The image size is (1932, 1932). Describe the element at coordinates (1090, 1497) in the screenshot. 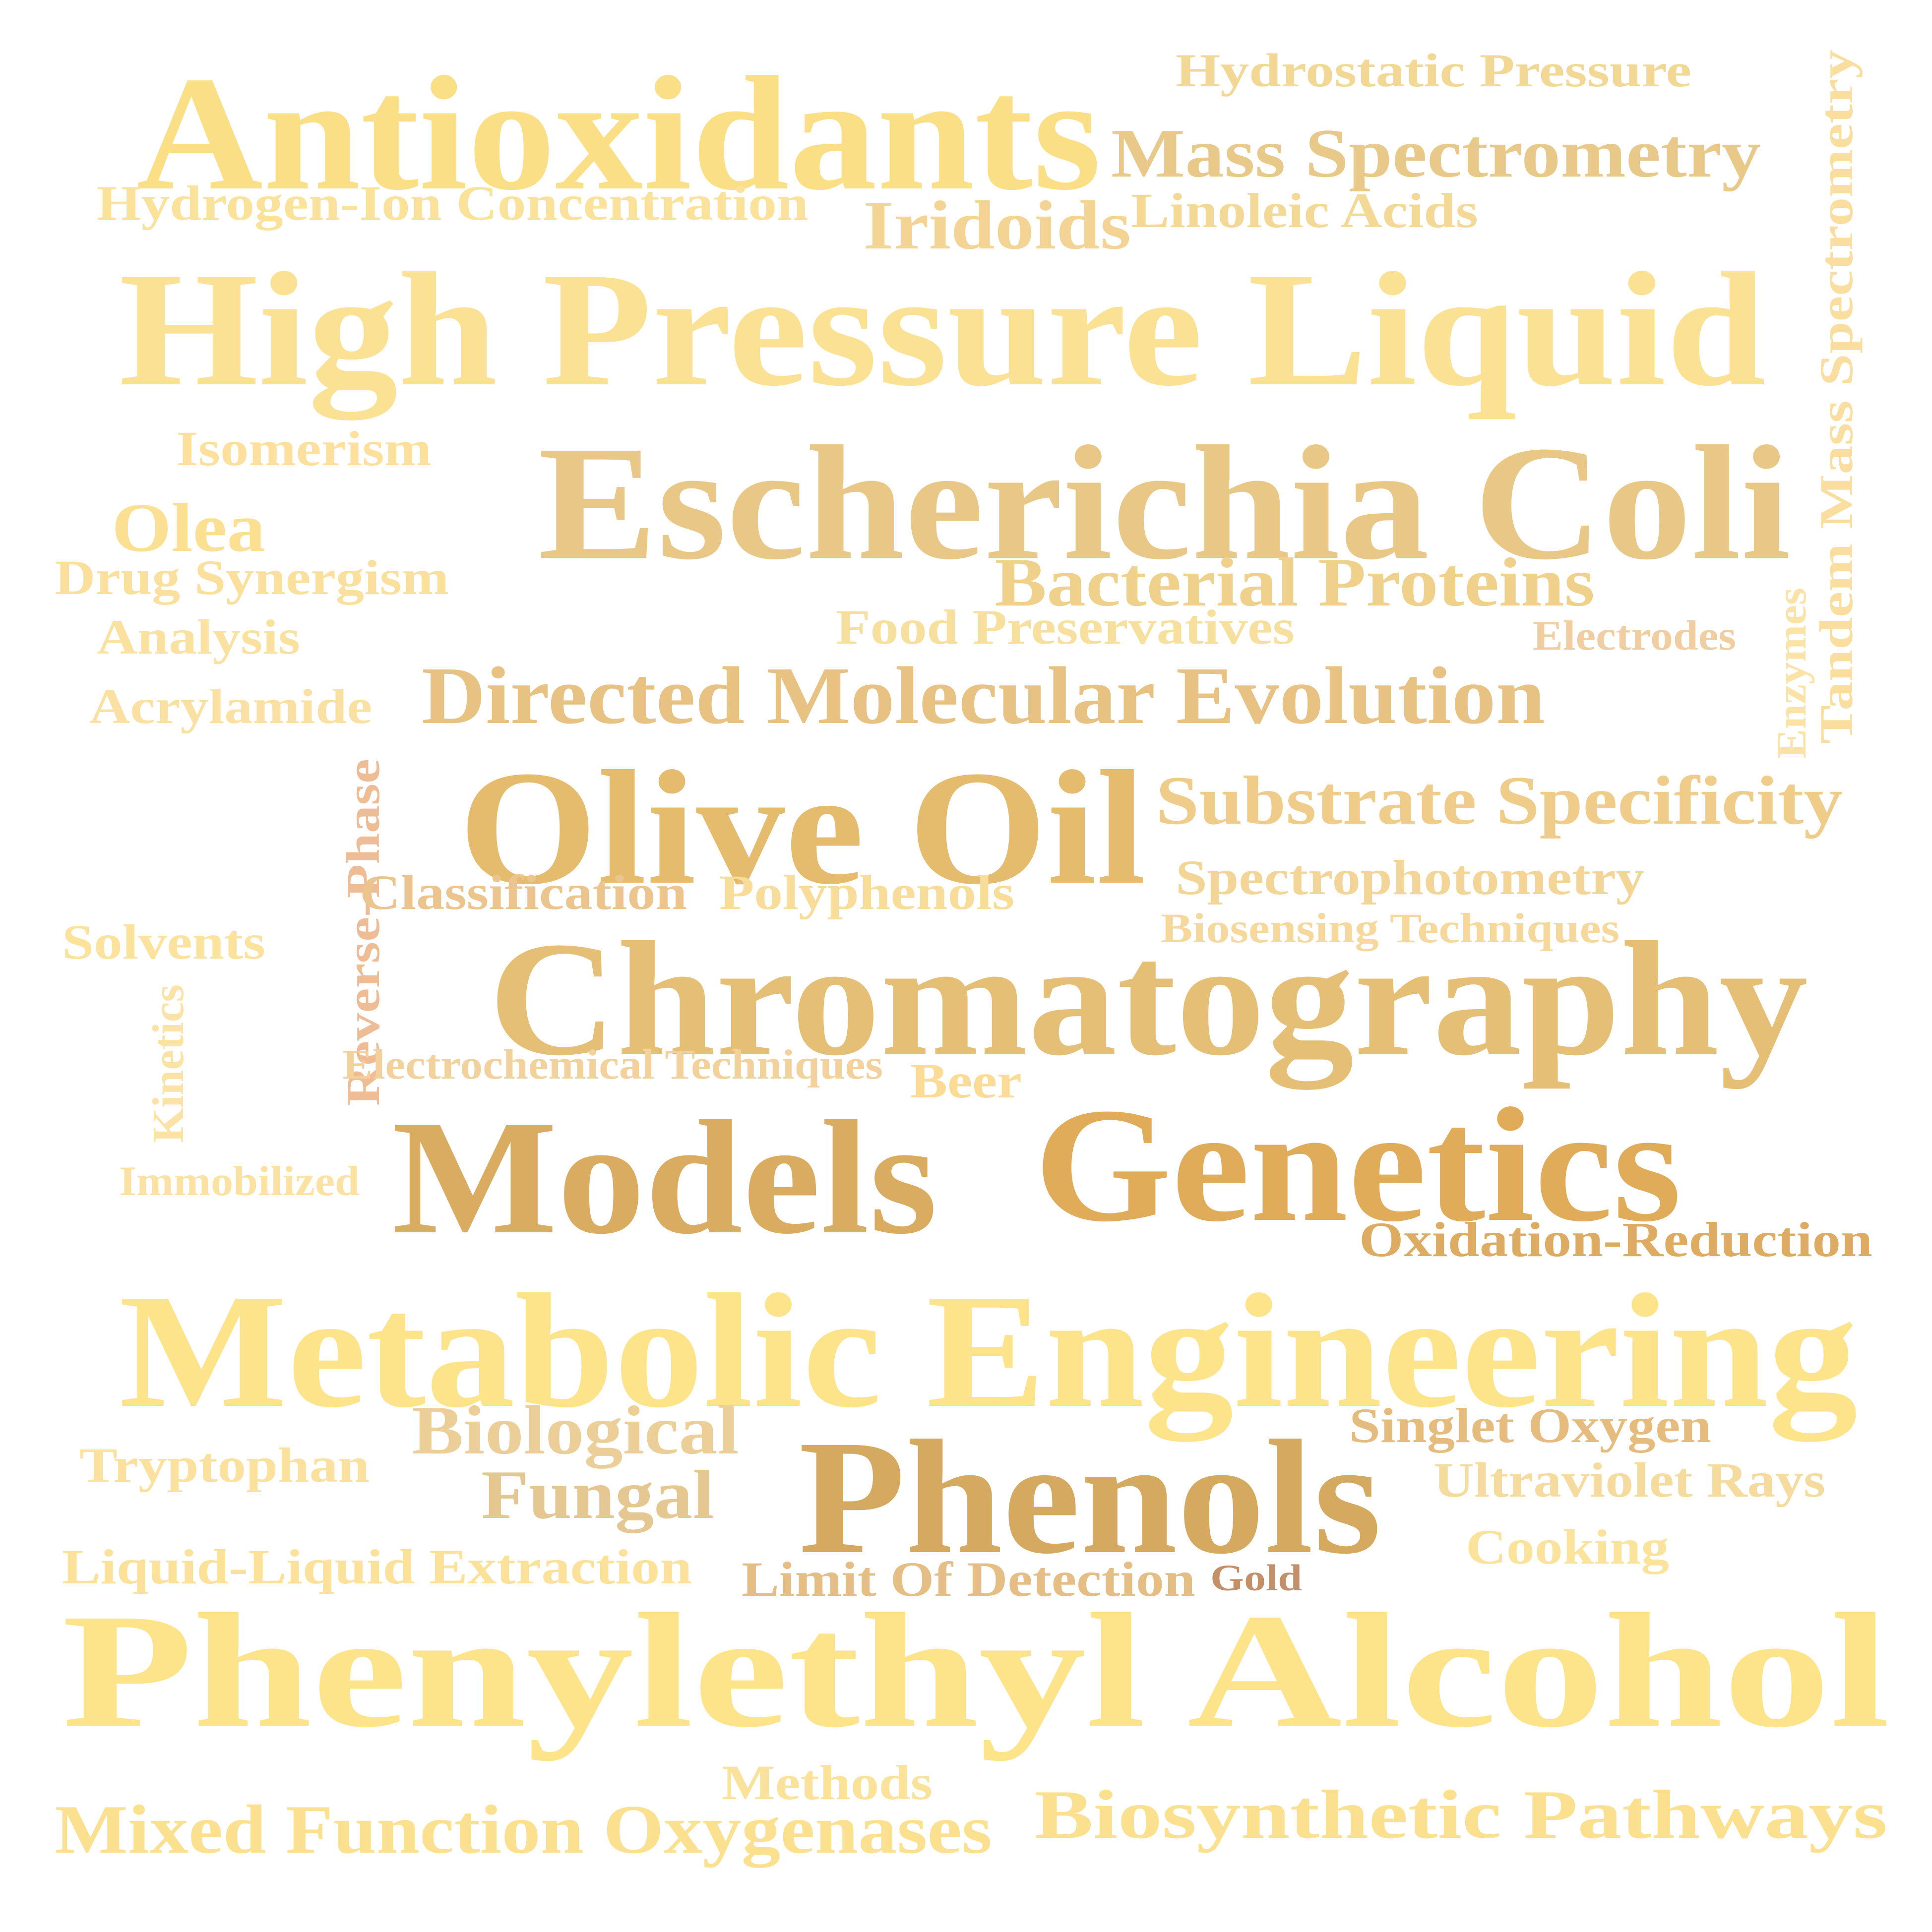

I see `word-phenols: Phenols` at that location.